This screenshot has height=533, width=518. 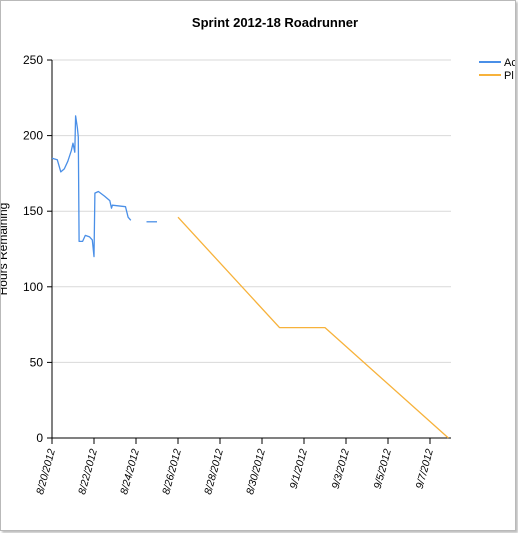 What do you see at coordinates (33, 60) in the screenshot?
I see `y-tick-label: 250` at bounding box center [33, 60].